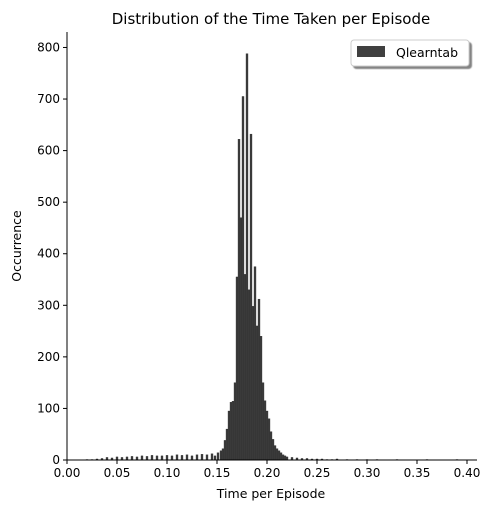 This screenshot has width=490, height=517. Describe the element at coordinates (417, 473) in the screenshot. I see `x-tick-label: 0.35` at that location.